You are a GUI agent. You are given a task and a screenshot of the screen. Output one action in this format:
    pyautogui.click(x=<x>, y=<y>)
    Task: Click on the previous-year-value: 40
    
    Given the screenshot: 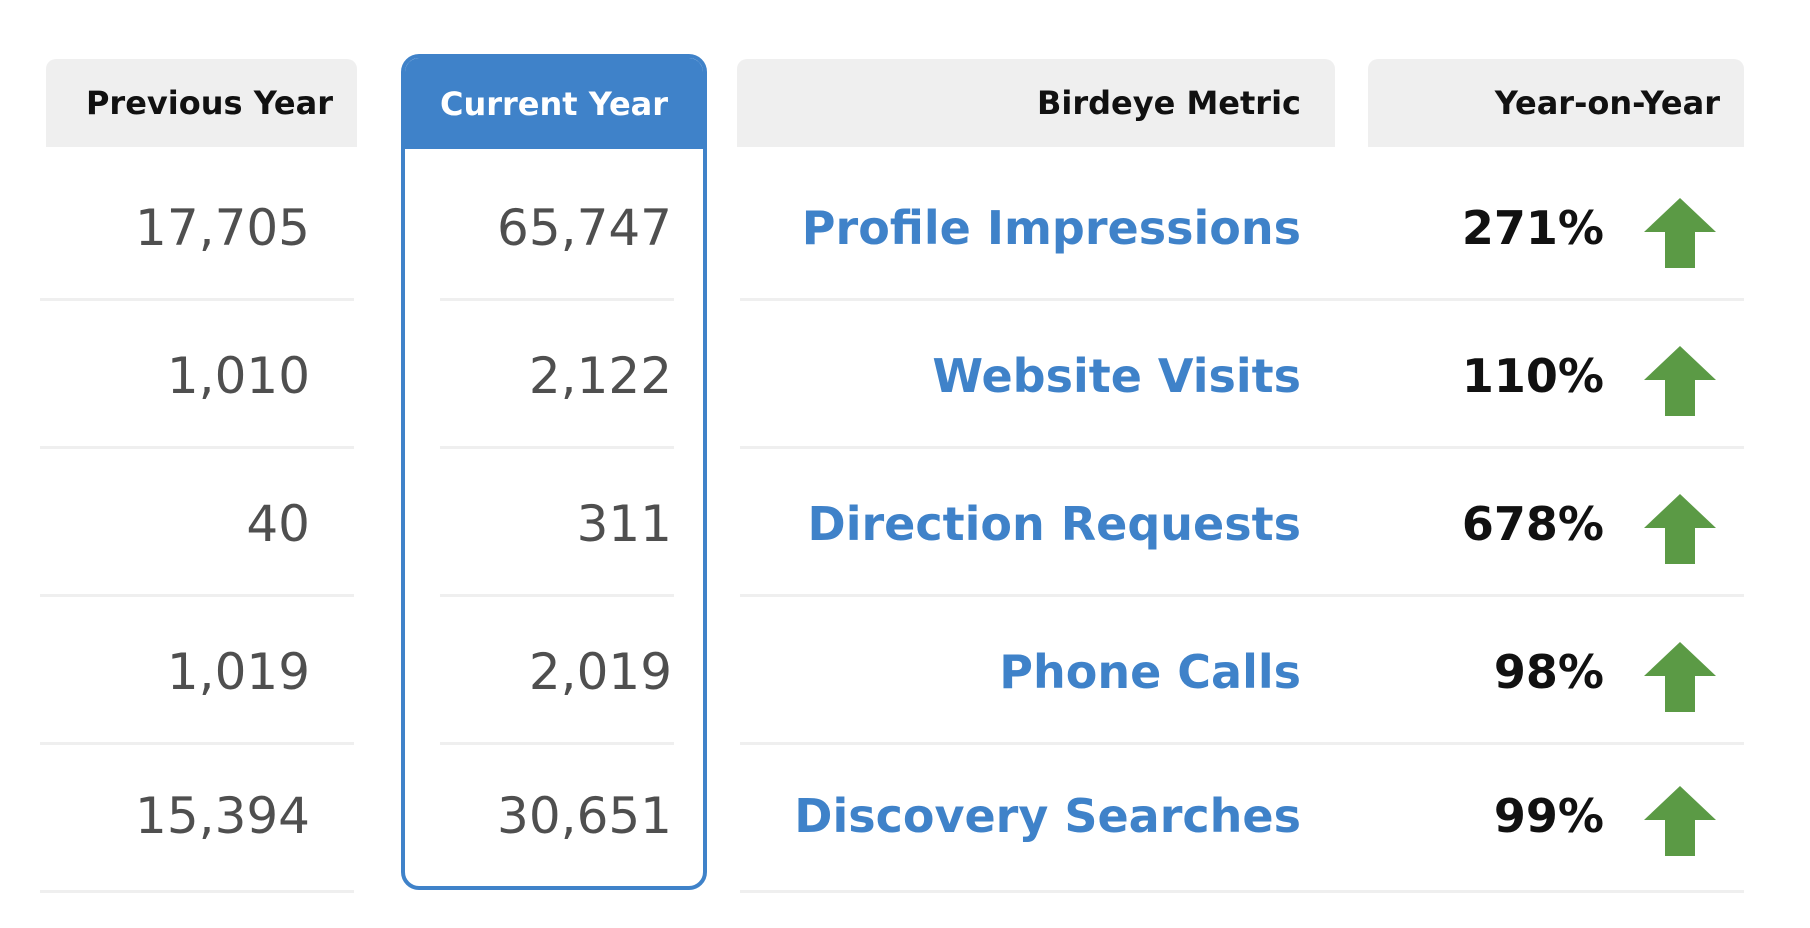 What is the action you would take?
    pyautogui.click(x=278, y=524)
    